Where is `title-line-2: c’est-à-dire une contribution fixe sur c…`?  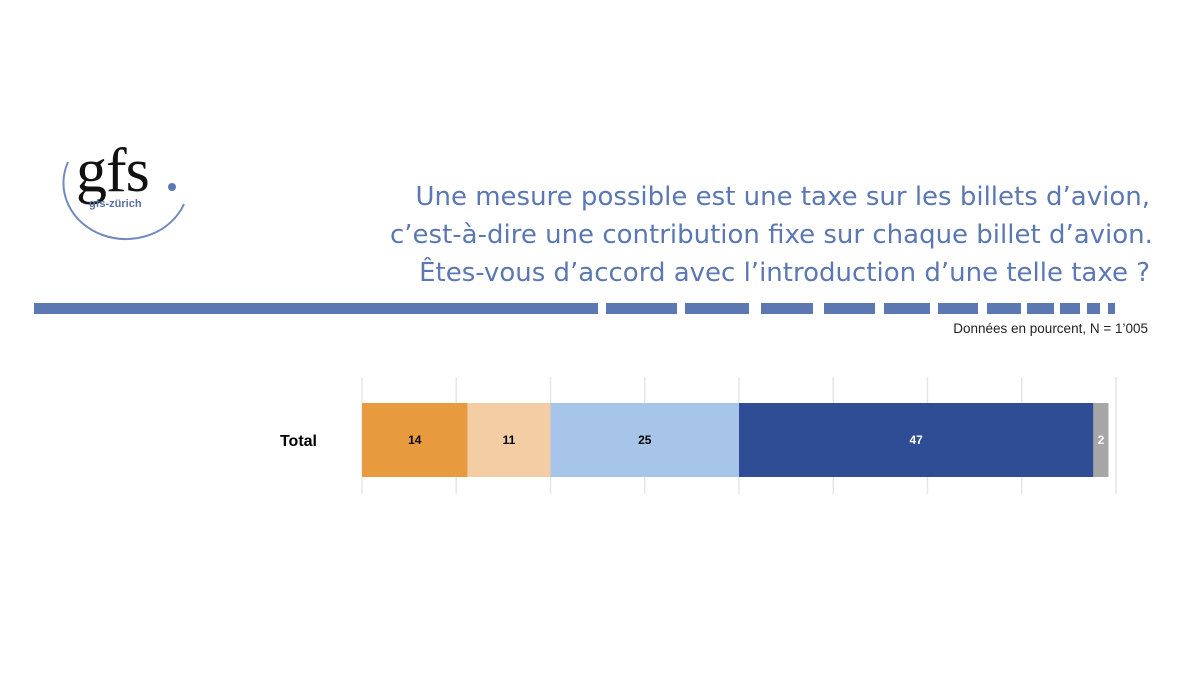
title-line-2: c’est-à-dire une contribution fixe sur c… is located at coordinates (771, 235).